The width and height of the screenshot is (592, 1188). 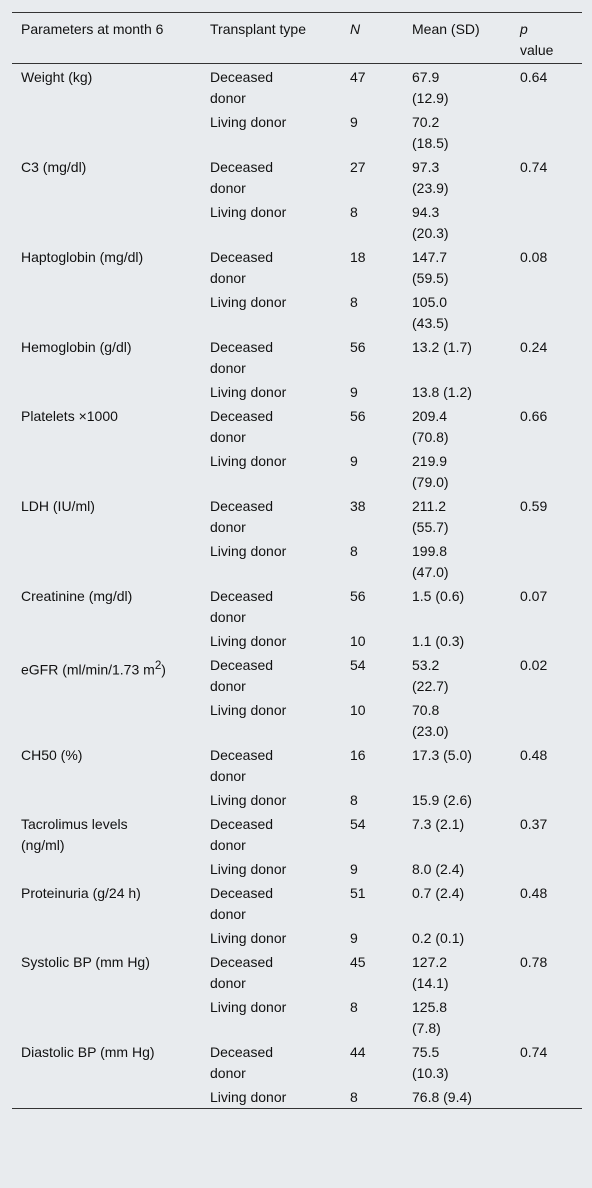 What do you see at coordinates (430, 426) in the screenshot?
I see `mean-cell: 209.4 (70.8)` at bounding box center [430, 426].